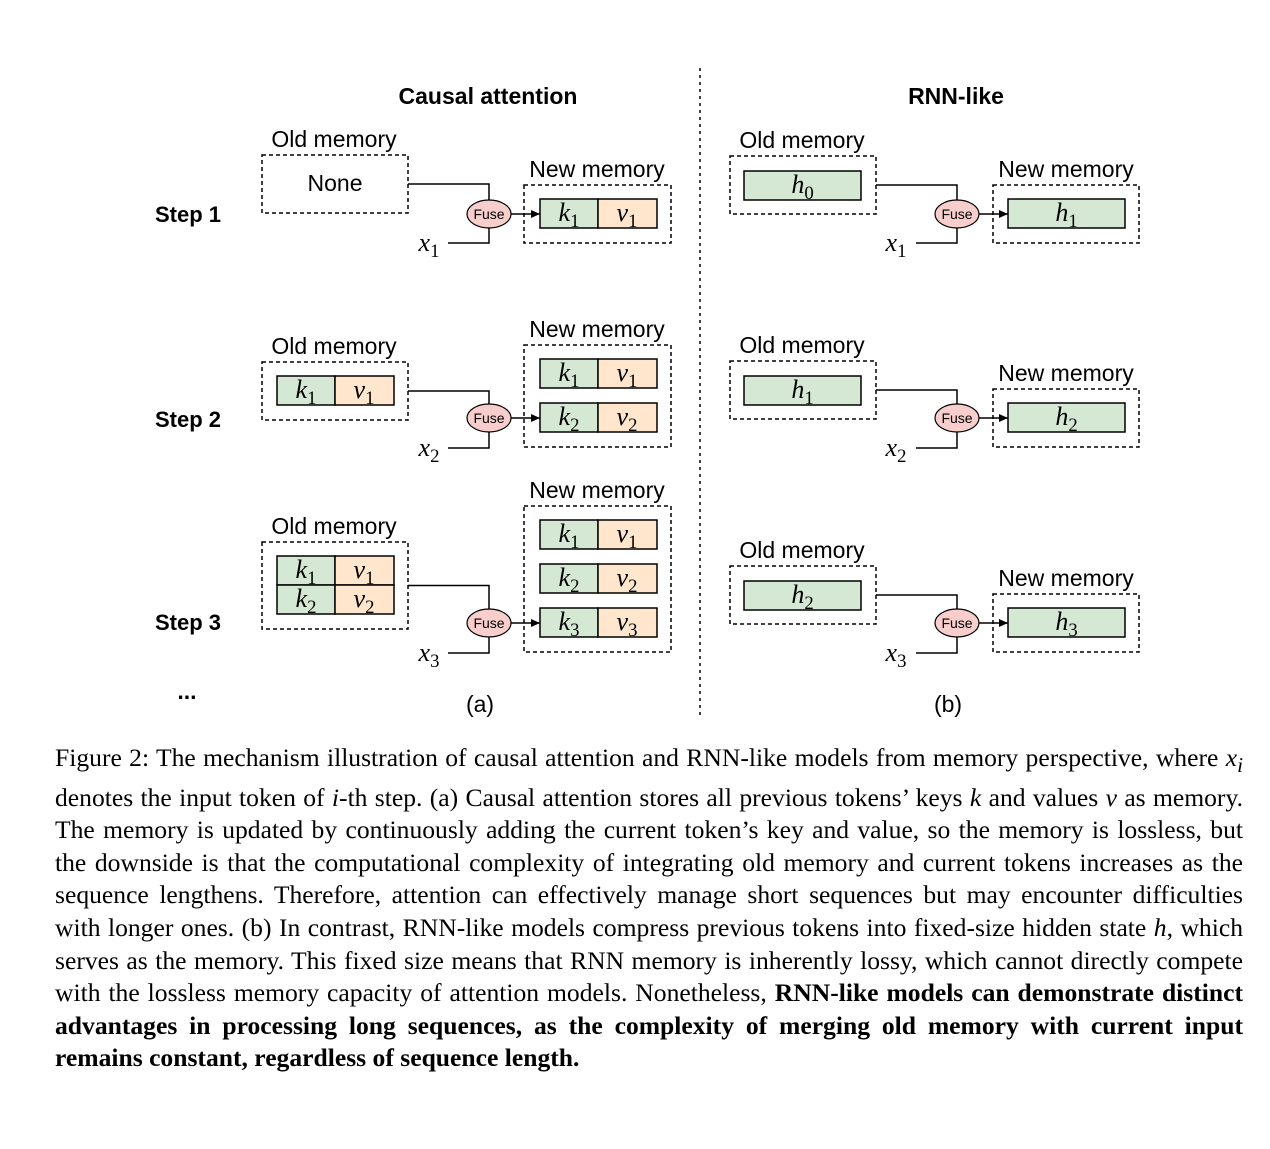 The height and width of the screenshot is (1149, 1270). Describe the element at coordinates (1240, 765) in the screenshot. I see `caption-sub-i: i` at that location.